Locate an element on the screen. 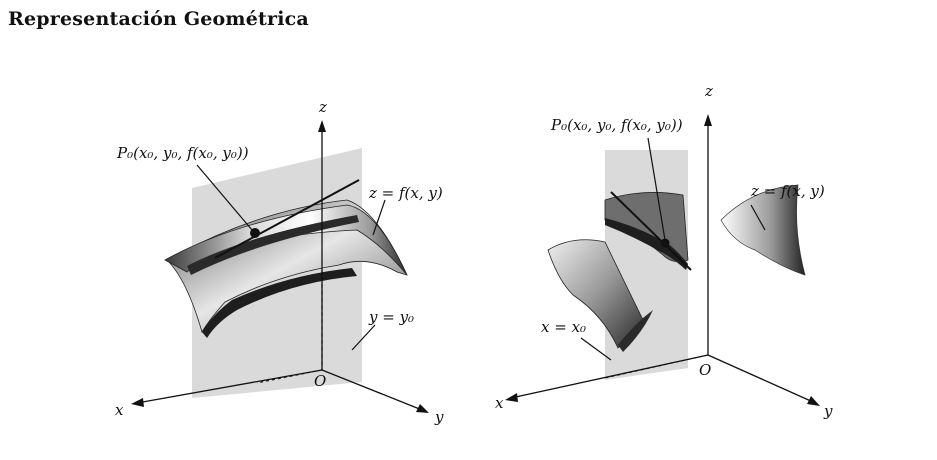 The width and height of the screenshot is (937, 460). plane-label: x = x₀ is located at coordinates (563, 327).